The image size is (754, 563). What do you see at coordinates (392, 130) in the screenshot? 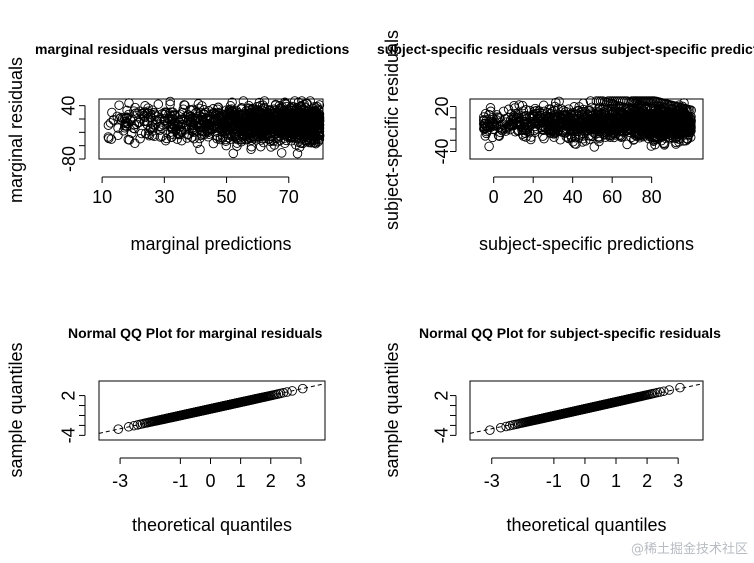
I see `y-axis-label: subject-specific residuals` at bounding box center [392, 130].